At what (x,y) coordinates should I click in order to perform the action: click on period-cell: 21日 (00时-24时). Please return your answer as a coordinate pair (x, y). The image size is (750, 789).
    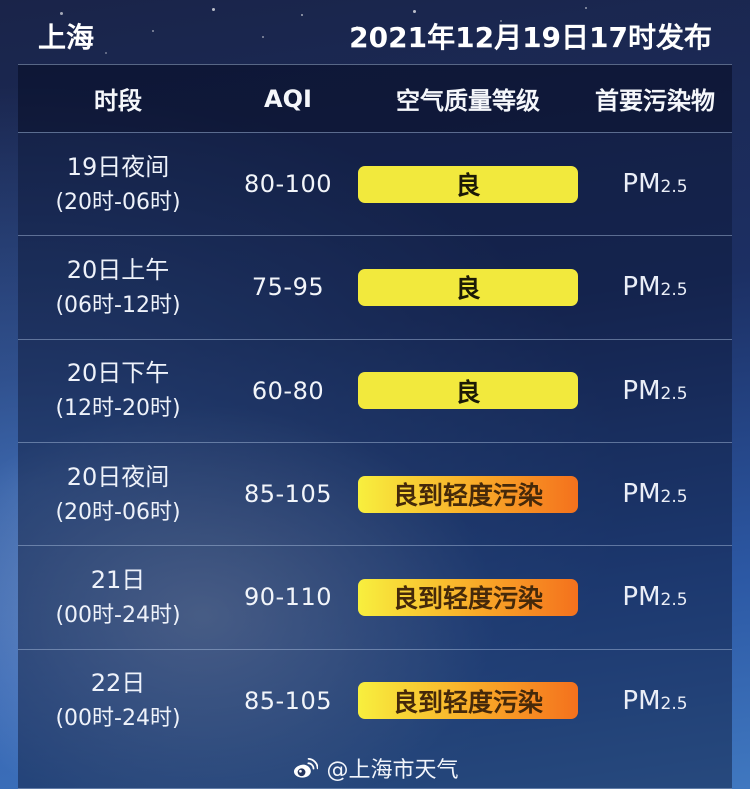
    Looking at the image, I should click on (118, 597).